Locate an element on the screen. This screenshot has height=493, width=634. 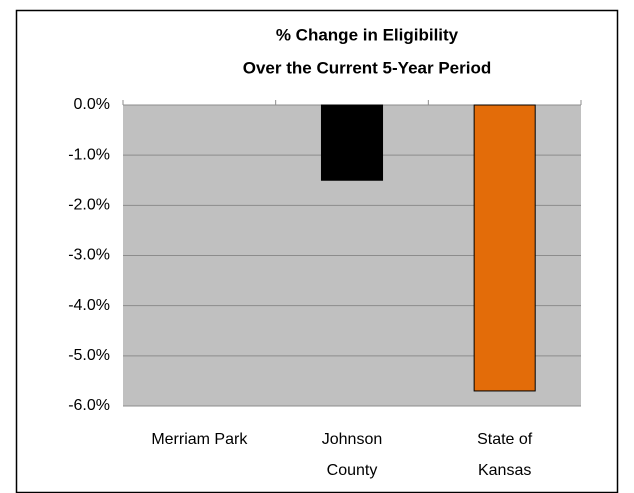
x-tick-label: Johnson is located at coordinates (352, 439).